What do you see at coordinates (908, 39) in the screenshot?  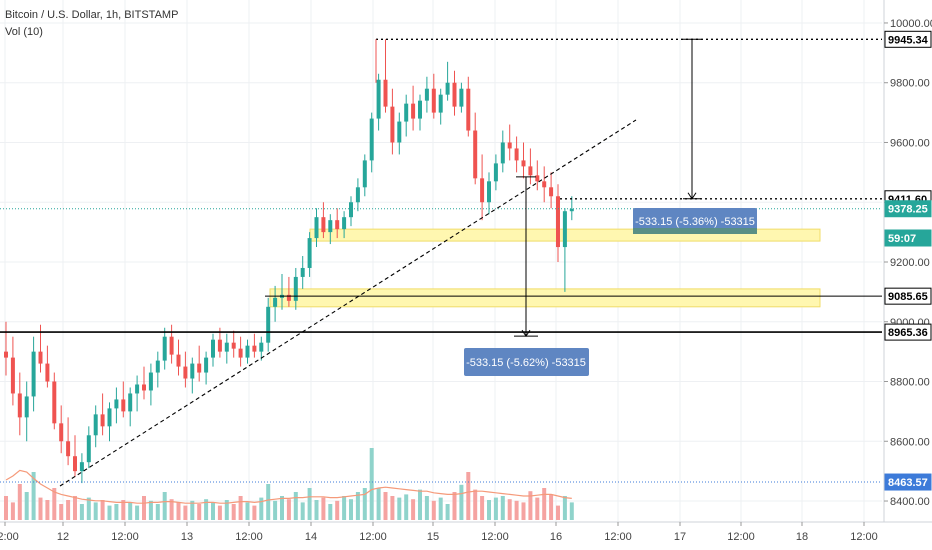 I see `price-label-box` at bounding box center [908, 39].